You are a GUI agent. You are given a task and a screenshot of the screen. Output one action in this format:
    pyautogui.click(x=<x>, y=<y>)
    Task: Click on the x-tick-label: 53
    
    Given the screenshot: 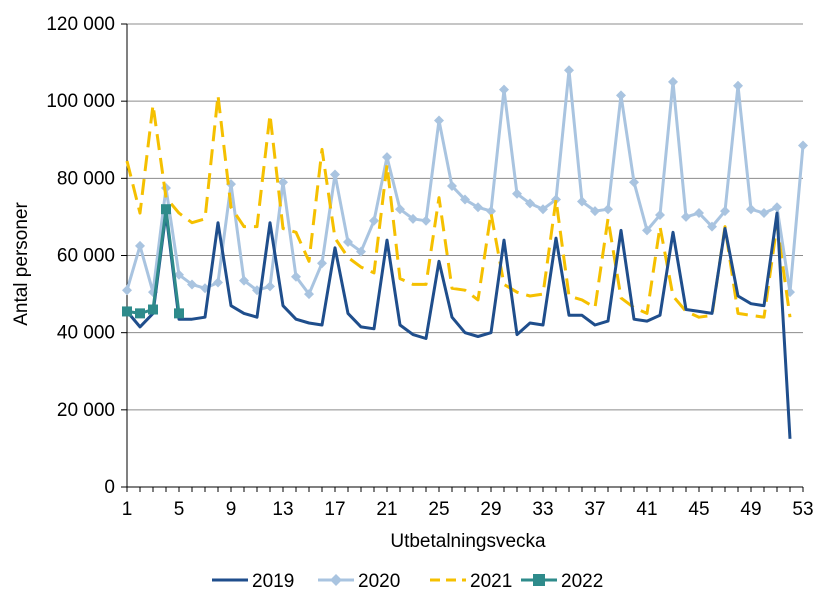 What is the action you would take?
    pyautogui.click(x=802, y=509)
    